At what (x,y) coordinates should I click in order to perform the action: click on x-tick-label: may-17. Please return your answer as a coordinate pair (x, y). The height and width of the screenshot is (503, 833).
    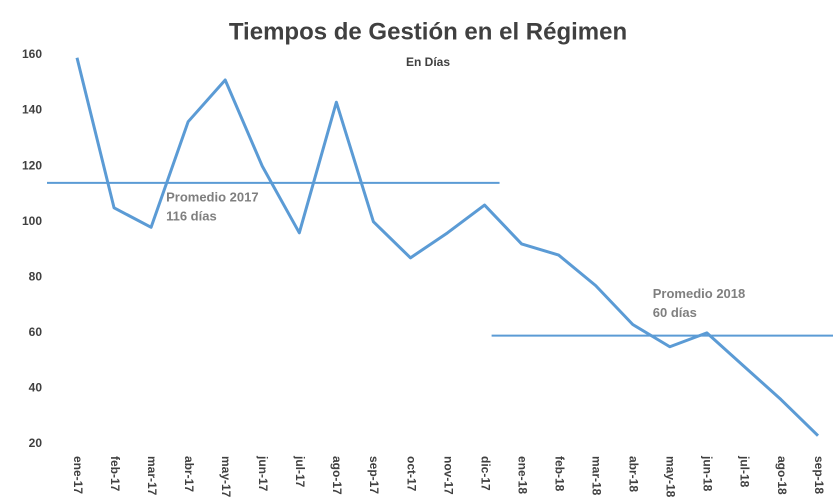
    Looking at the image, I should click on (226, 477).